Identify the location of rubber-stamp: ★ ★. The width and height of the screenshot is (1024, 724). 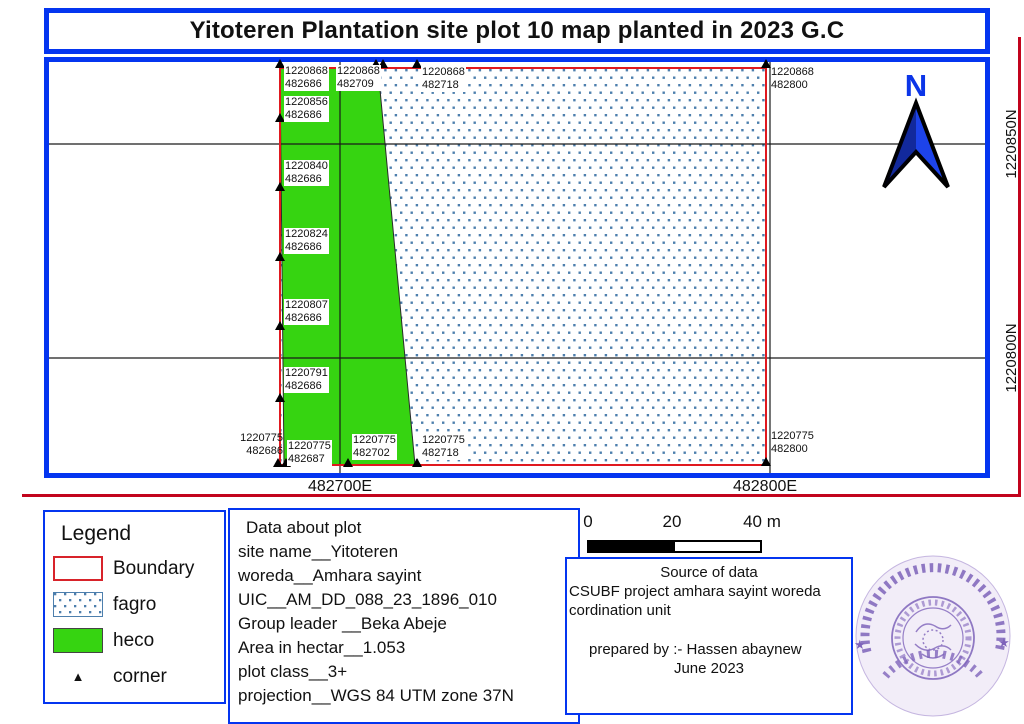
(932, 636).